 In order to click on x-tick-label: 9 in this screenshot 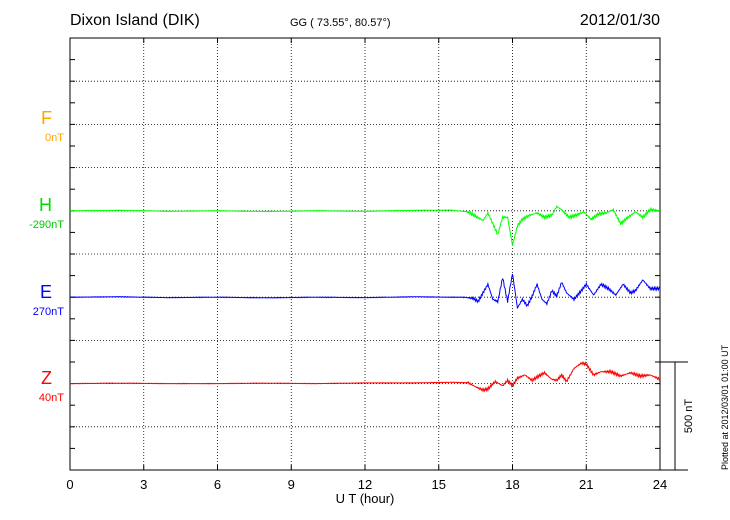, I will do `click(291, 484)`.